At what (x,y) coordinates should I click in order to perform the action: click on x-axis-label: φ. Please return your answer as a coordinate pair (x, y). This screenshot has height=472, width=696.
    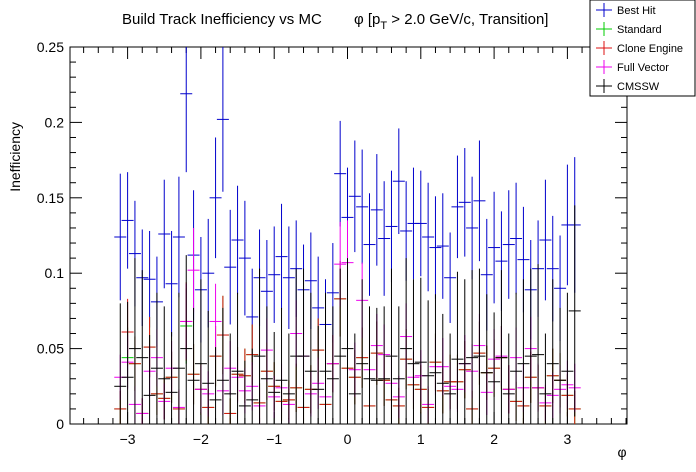
    Looking at the image, I should click on (621, 452).